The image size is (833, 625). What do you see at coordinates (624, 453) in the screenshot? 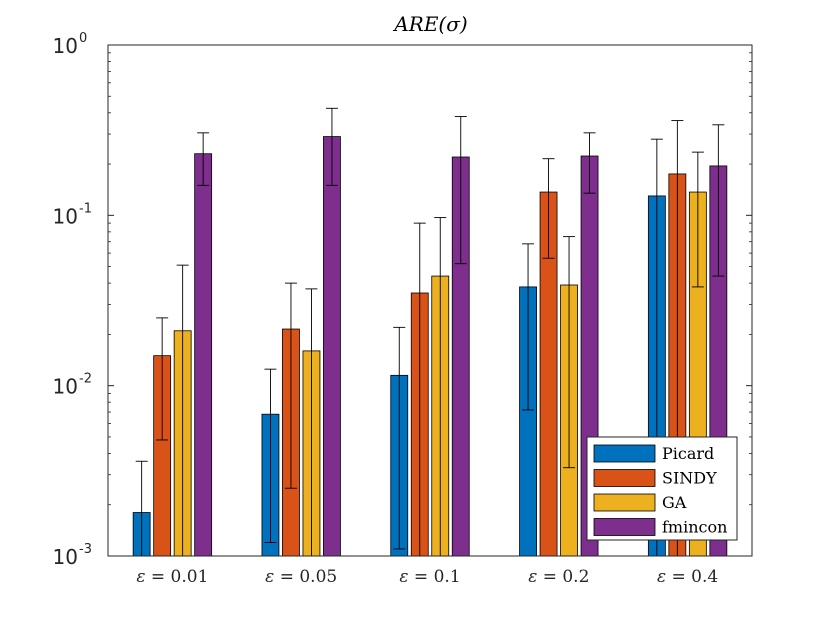
I see `legend-swatch-picard` at bounding box center [624, 453].